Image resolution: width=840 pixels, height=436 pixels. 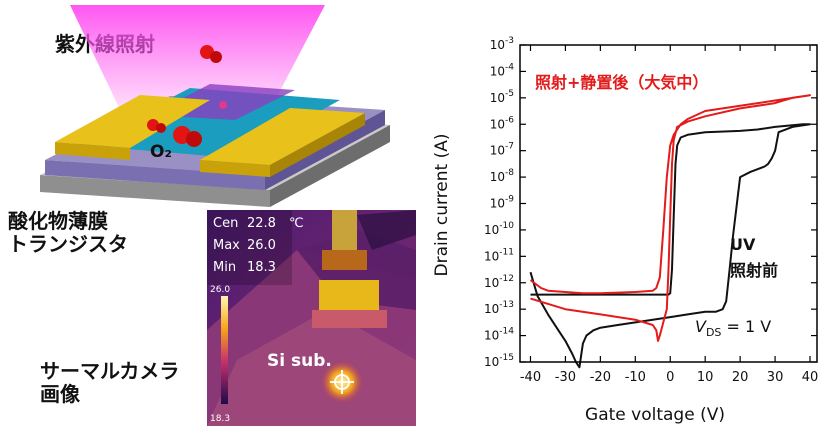 What do you see at coordinates (600, 377) in the screenshot?
I see `x-tick-label: -20` at bounding box center [600, 377].